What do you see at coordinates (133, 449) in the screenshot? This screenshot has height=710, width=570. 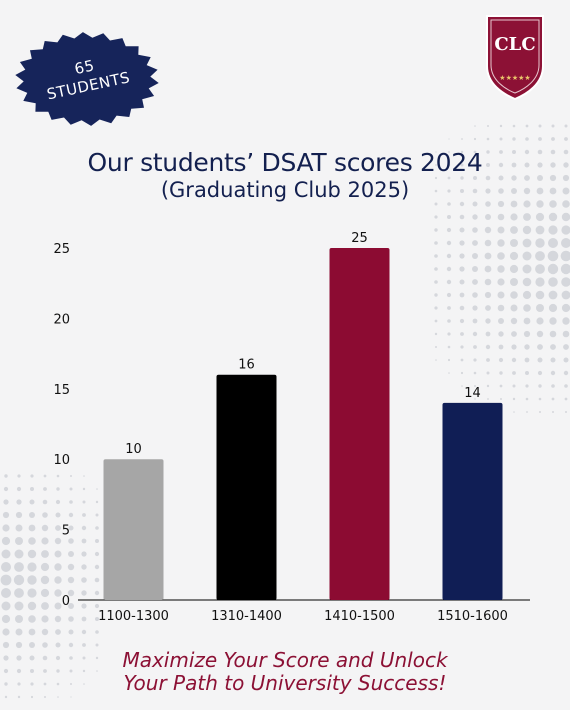 I see `bar-value-label: 10` at bounding box center [133, 449].